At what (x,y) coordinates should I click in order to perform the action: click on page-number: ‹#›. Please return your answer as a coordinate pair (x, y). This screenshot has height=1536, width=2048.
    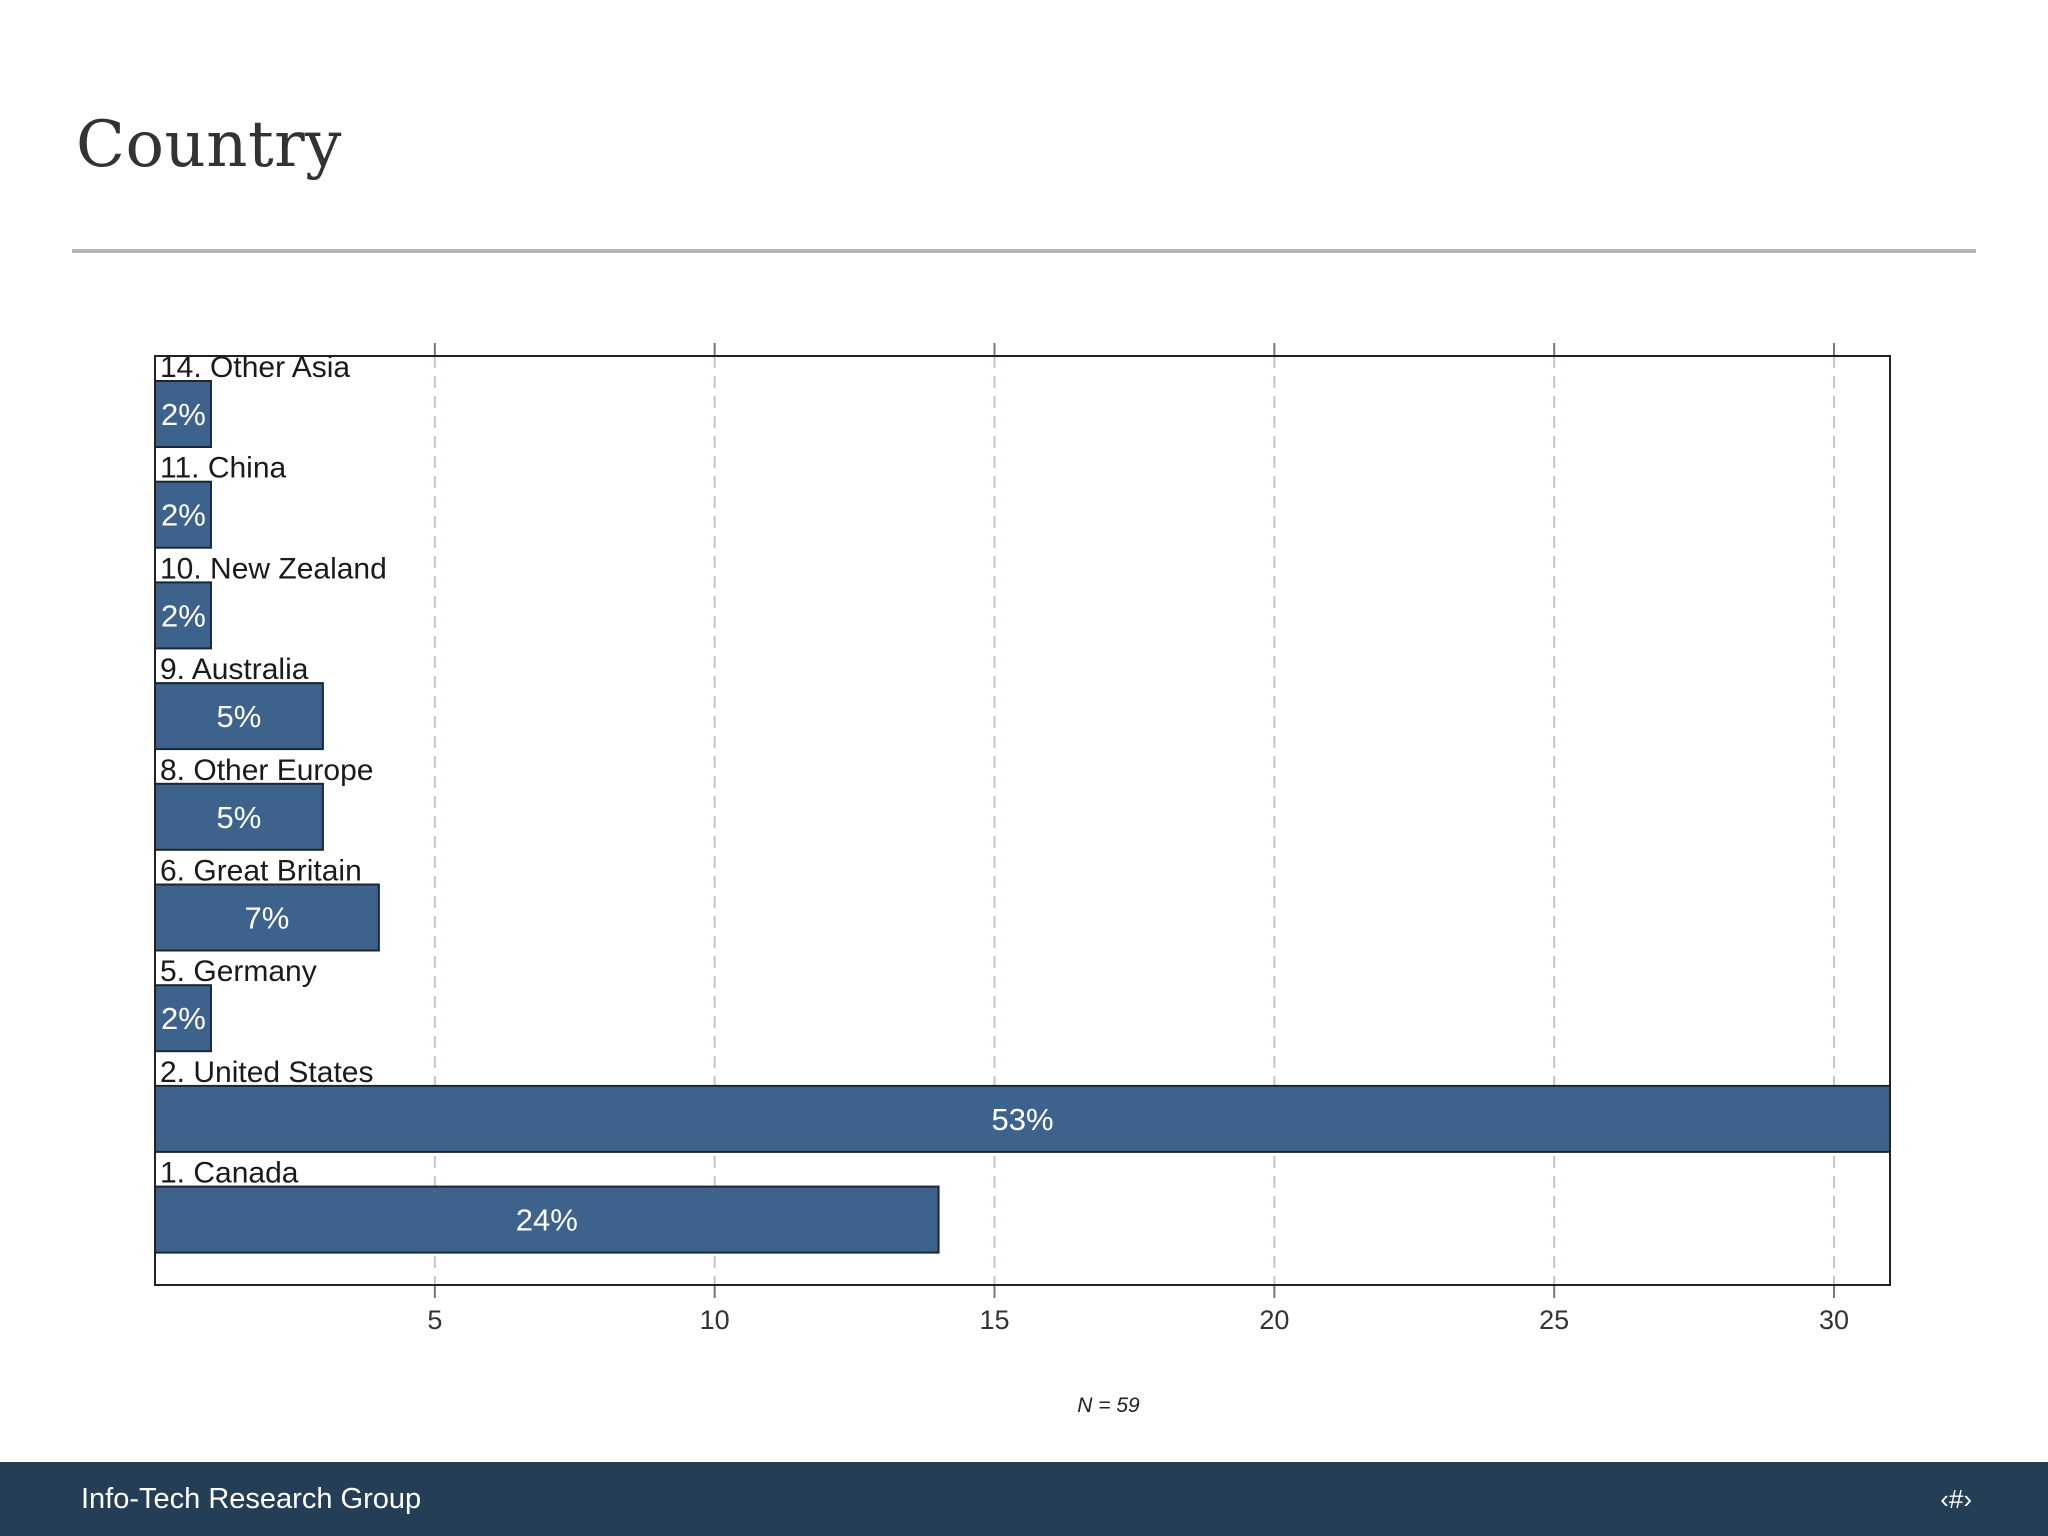
    Looking at the image, I should click on (1956, 1499).